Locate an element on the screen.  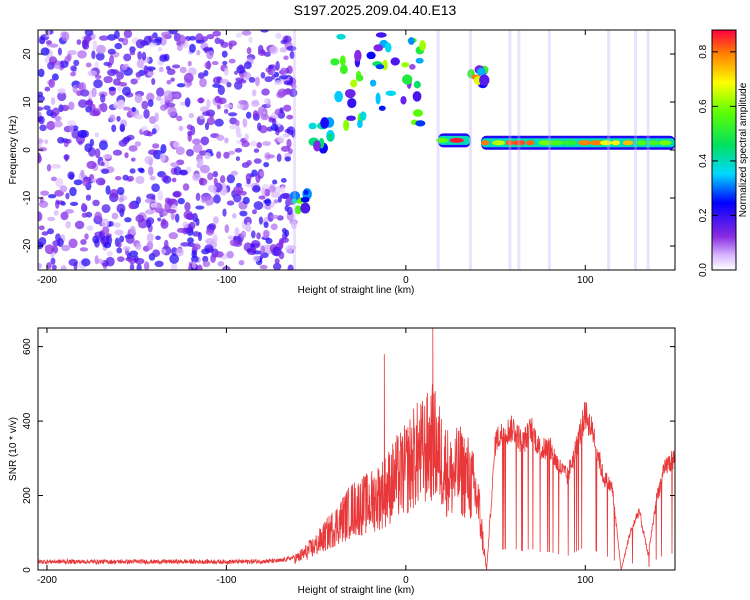
x-tick-label: 0 is located at coordinates (406, 280).